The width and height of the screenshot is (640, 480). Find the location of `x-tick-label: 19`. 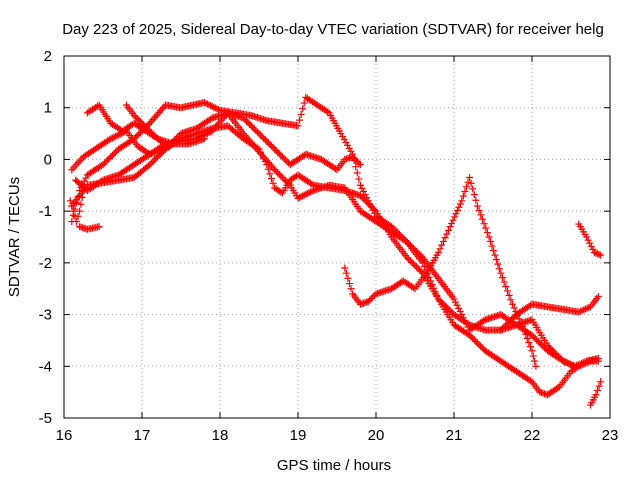

x-tick-label: 19 is located at coordinates (298, 435).